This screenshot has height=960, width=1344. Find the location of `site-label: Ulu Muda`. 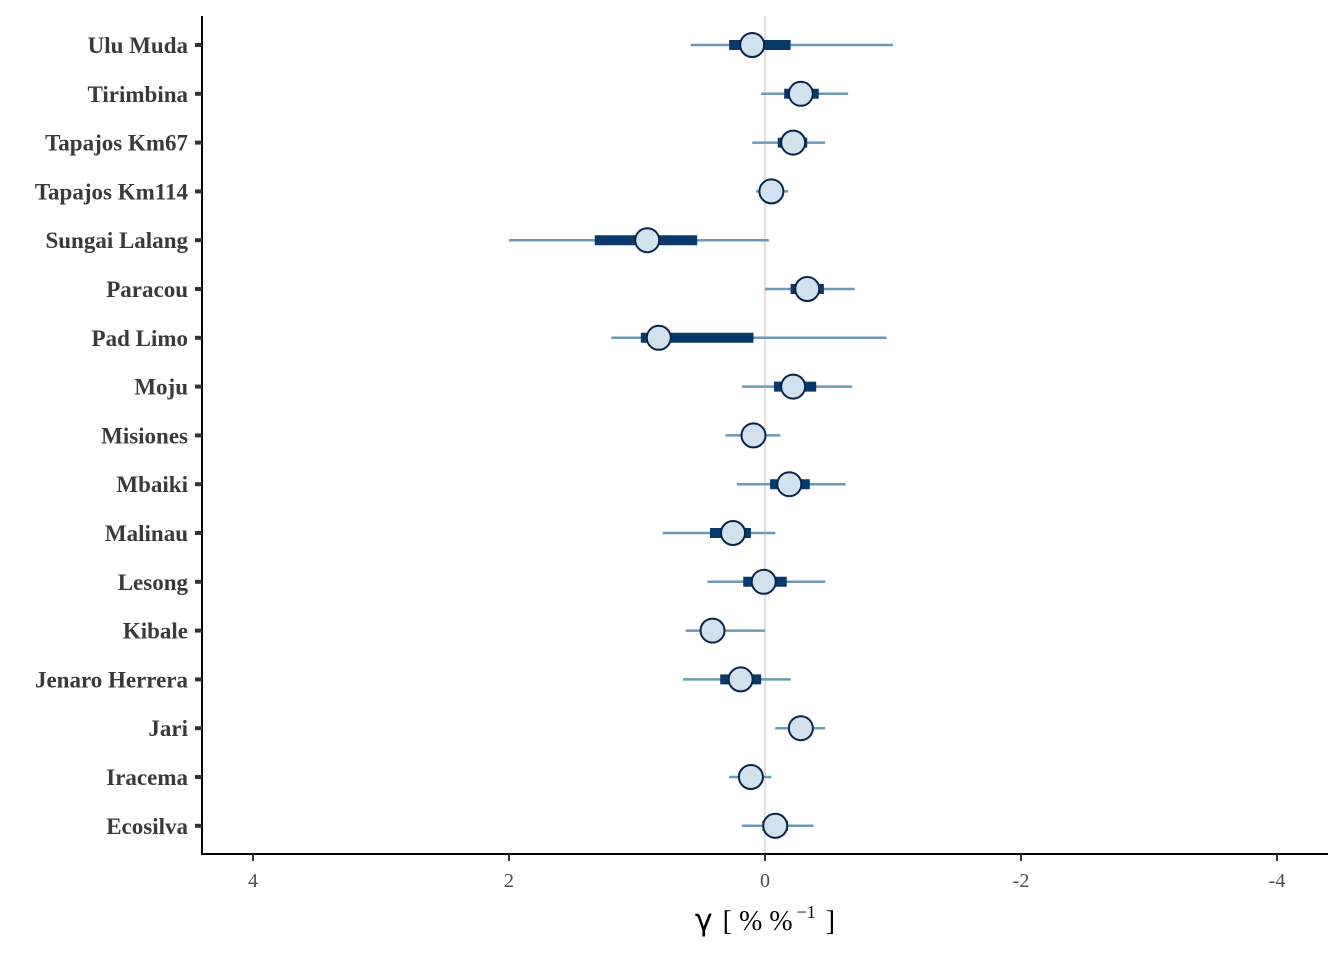

site-label: Ulu Muda is located at coordinates (138, 45).